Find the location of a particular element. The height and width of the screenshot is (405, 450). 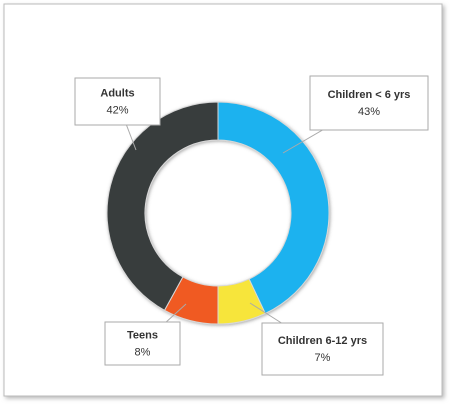

value-label: 7% is located at coordinates (323, 358).